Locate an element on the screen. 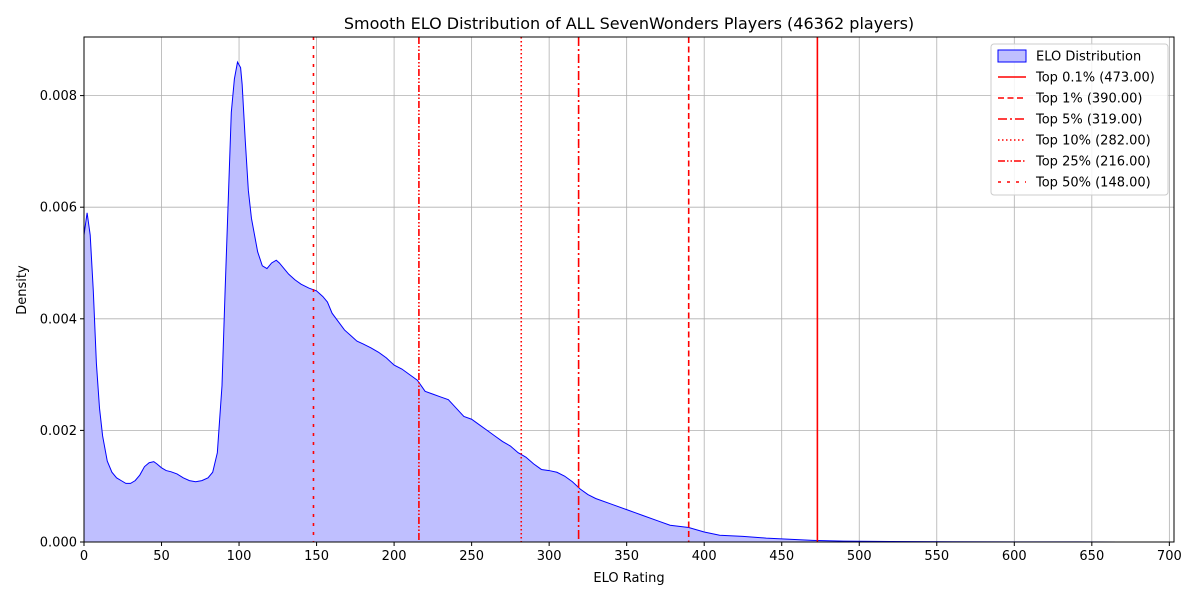 Image resolution: width=1200 pixels, height=600 pixels. x-tick-label: 200 is located at coordinates (394, 556).